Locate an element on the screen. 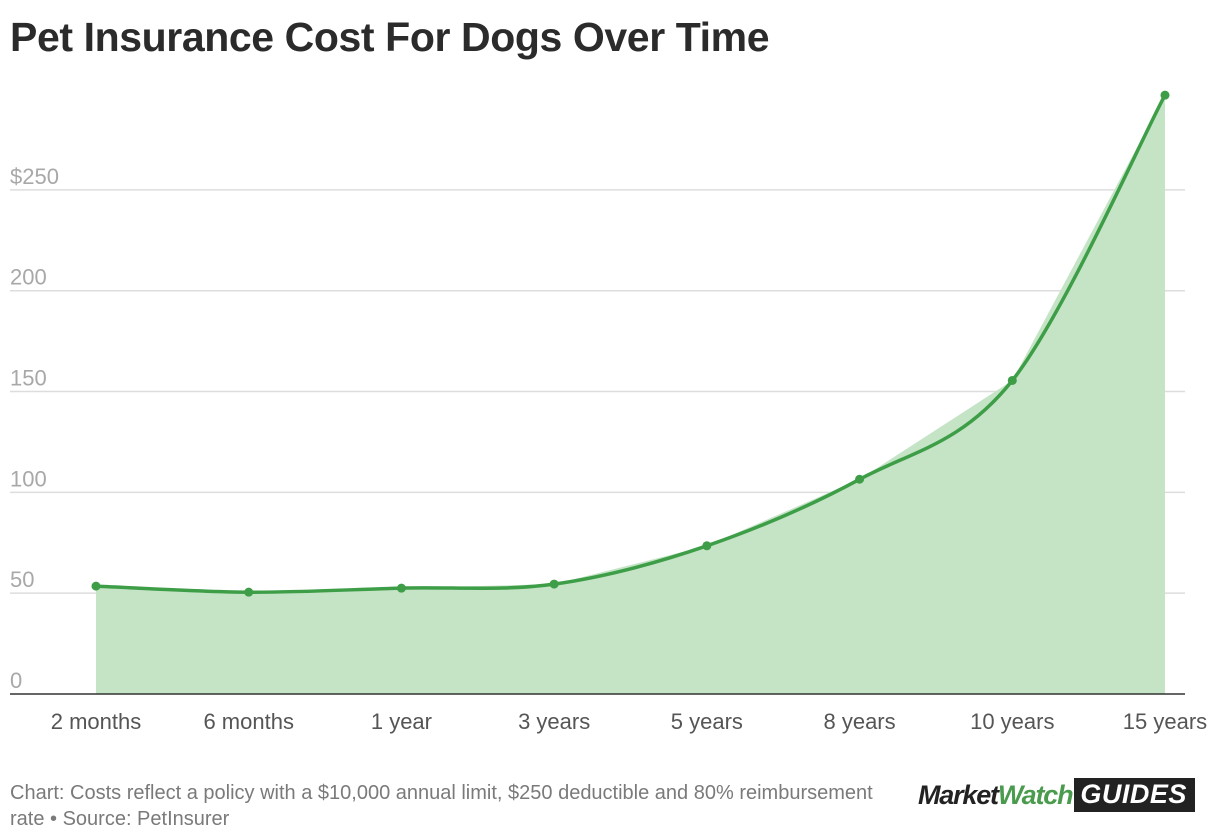 The height and width of the screenshot is (840, 1220). x-tick-label: 2 months is located at coordinates (96, 721).